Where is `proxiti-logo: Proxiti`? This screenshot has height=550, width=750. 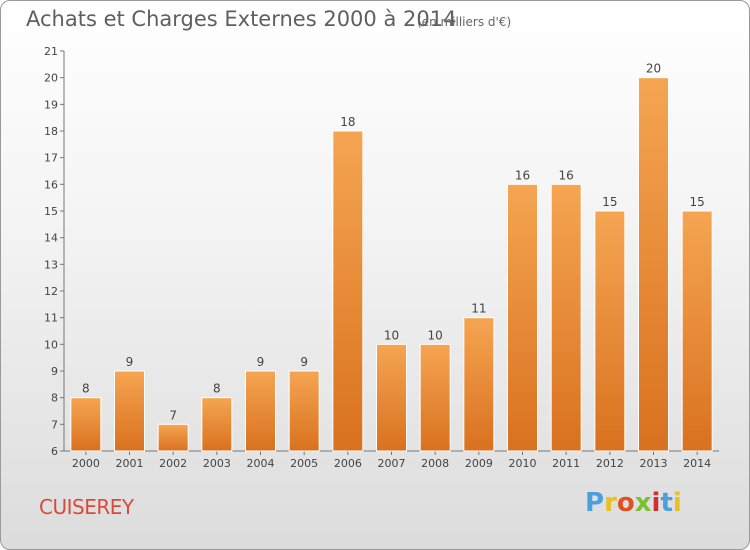
proxiti-logo: Proxiti is located at coordinates (633, 503).